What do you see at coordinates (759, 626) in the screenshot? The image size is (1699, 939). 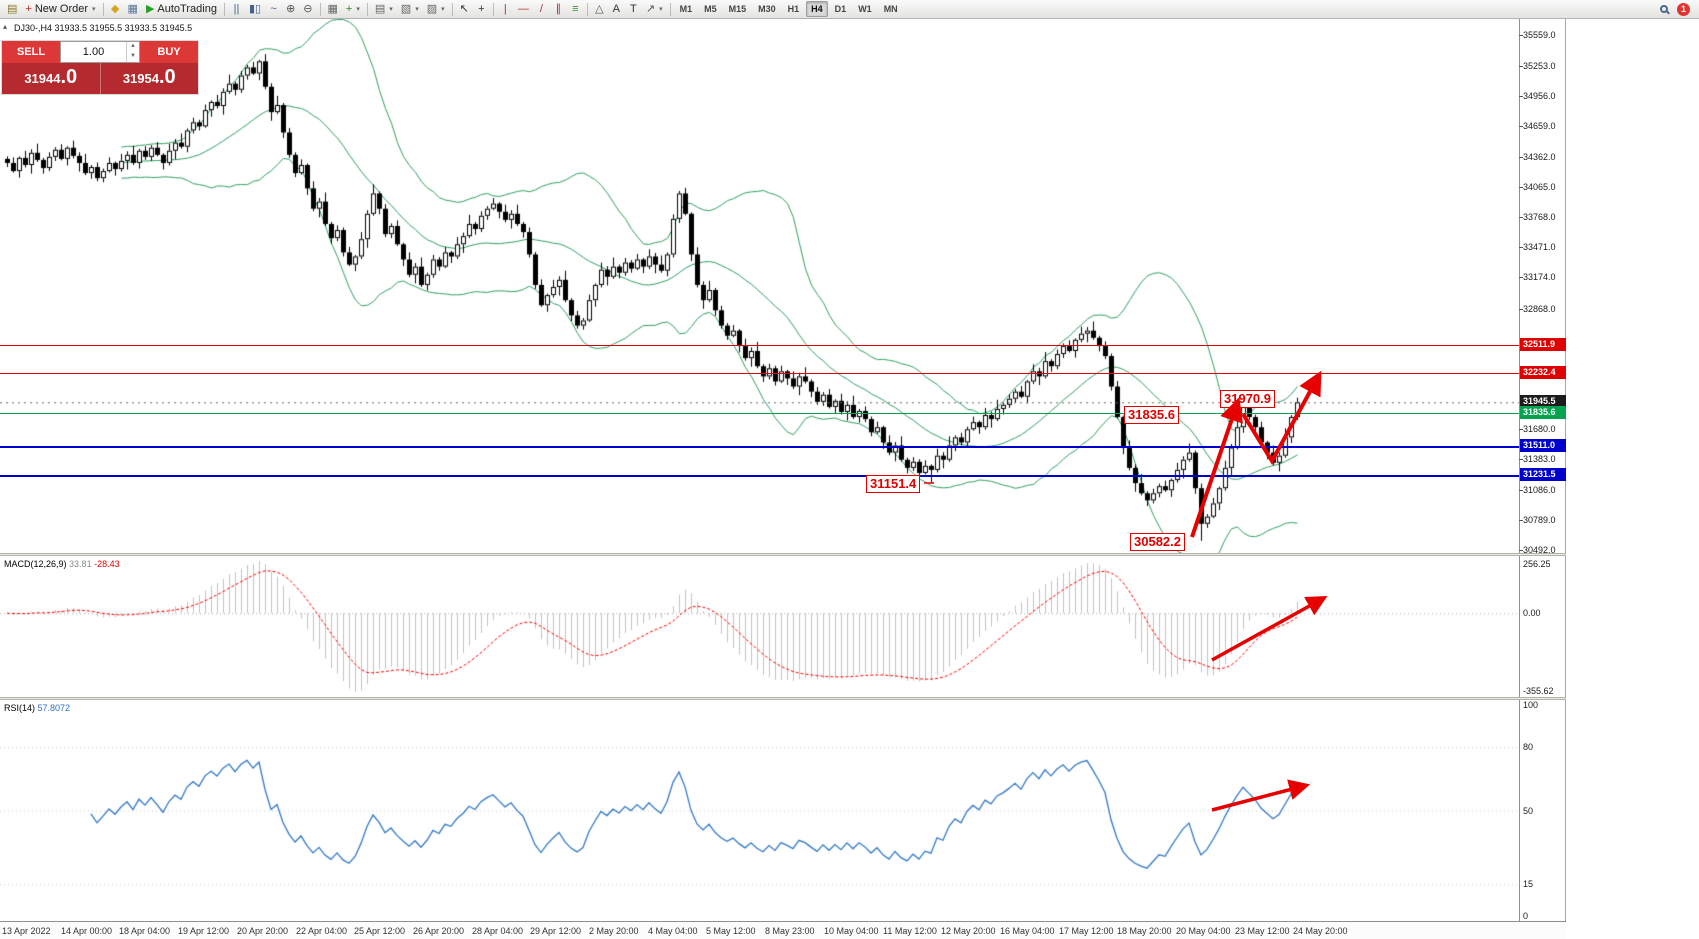 I see `macd-indicator-canvas` at bounding box center [759, 626].